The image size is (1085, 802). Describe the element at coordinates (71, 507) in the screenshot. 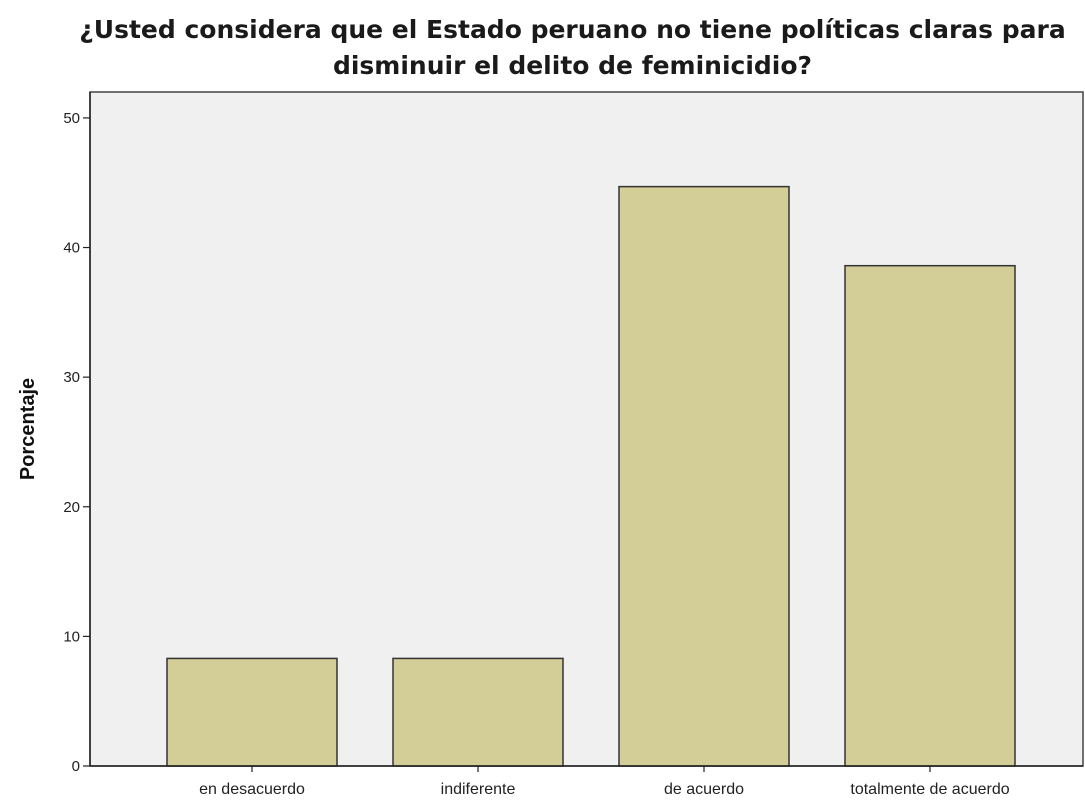

I see `y-tick-label: 20` at that location.